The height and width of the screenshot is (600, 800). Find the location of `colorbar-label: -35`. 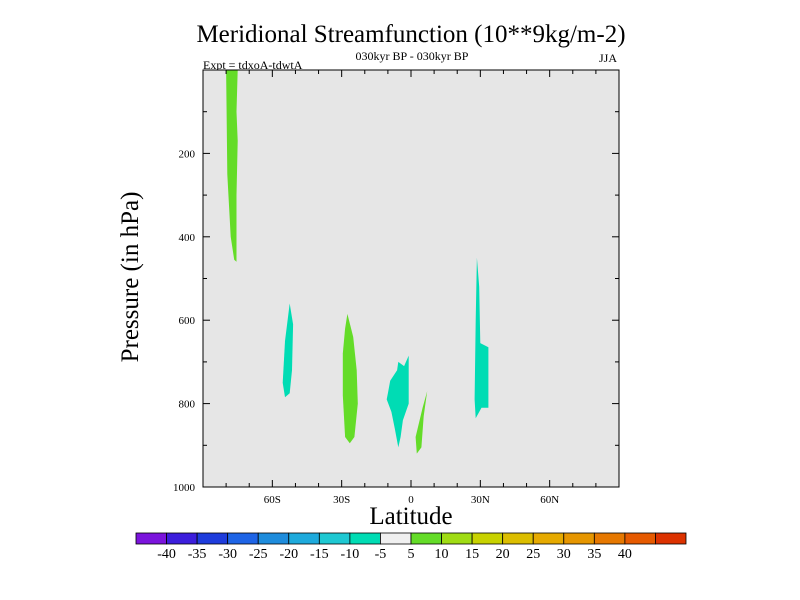

colorbar-label: -35 is located at coordinates (197, 554).